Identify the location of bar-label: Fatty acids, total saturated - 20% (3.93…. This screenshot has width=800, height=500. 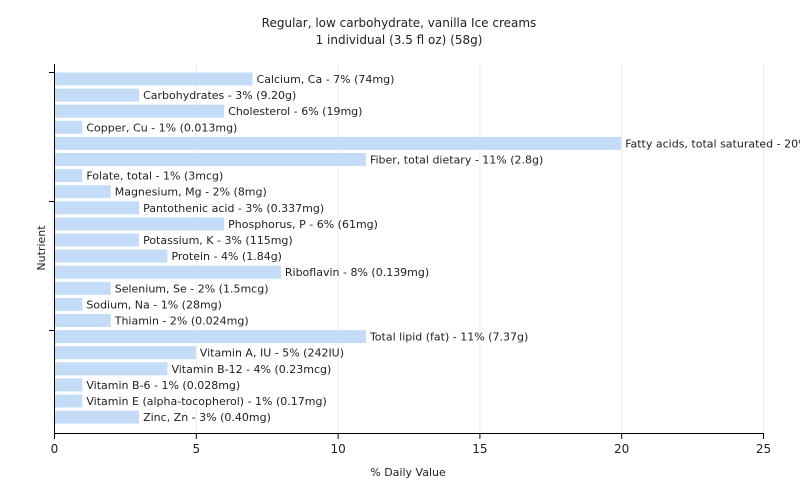
(712, 143).